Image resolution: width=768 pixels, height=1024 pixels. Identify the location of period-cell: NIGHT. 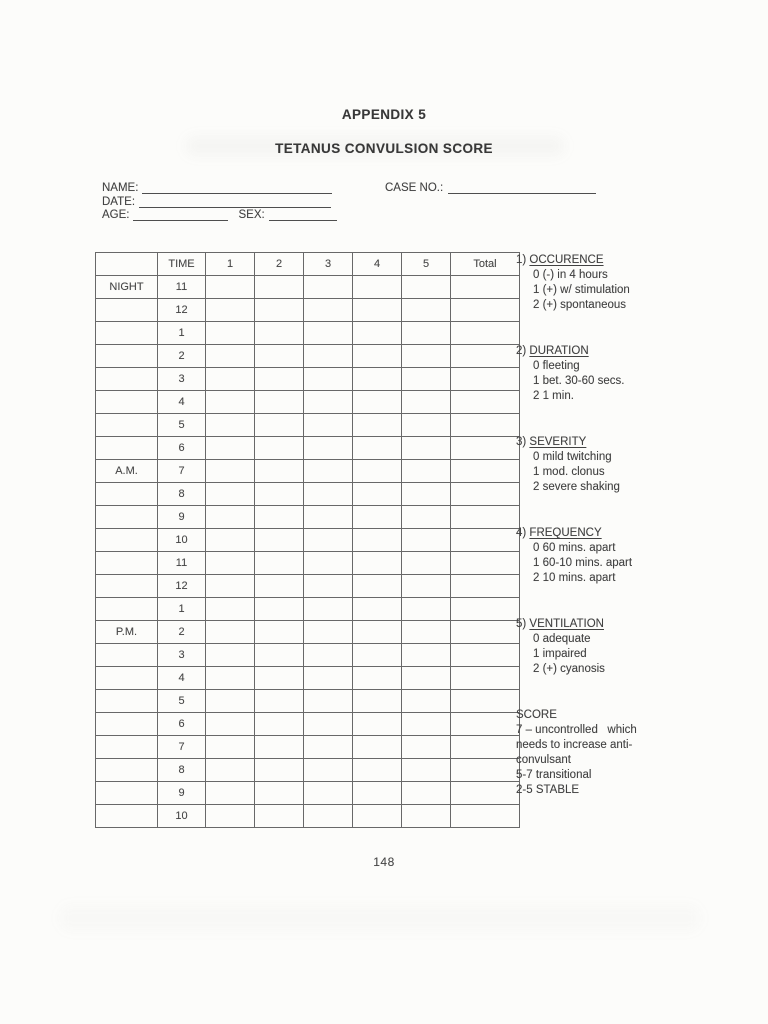
(126, 287).